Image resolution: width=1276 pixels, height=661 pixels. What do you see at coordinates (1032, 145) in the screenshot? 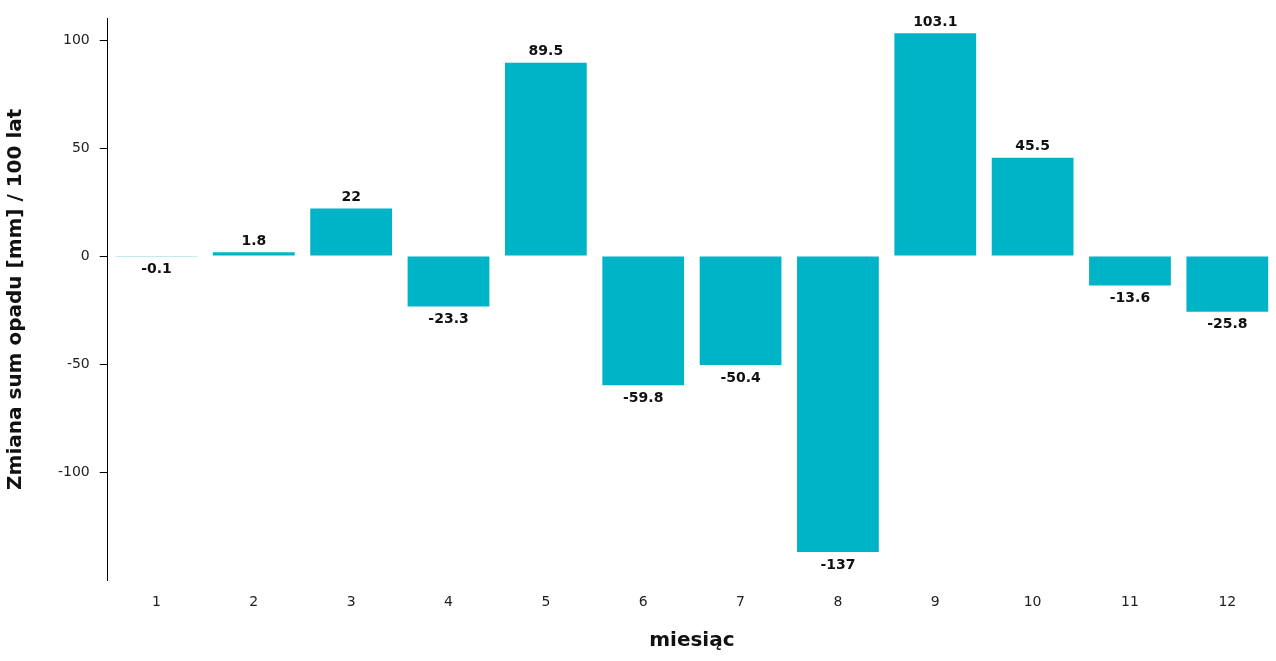
I see `data-label: 45.5` at bounding box center [1032, 145].